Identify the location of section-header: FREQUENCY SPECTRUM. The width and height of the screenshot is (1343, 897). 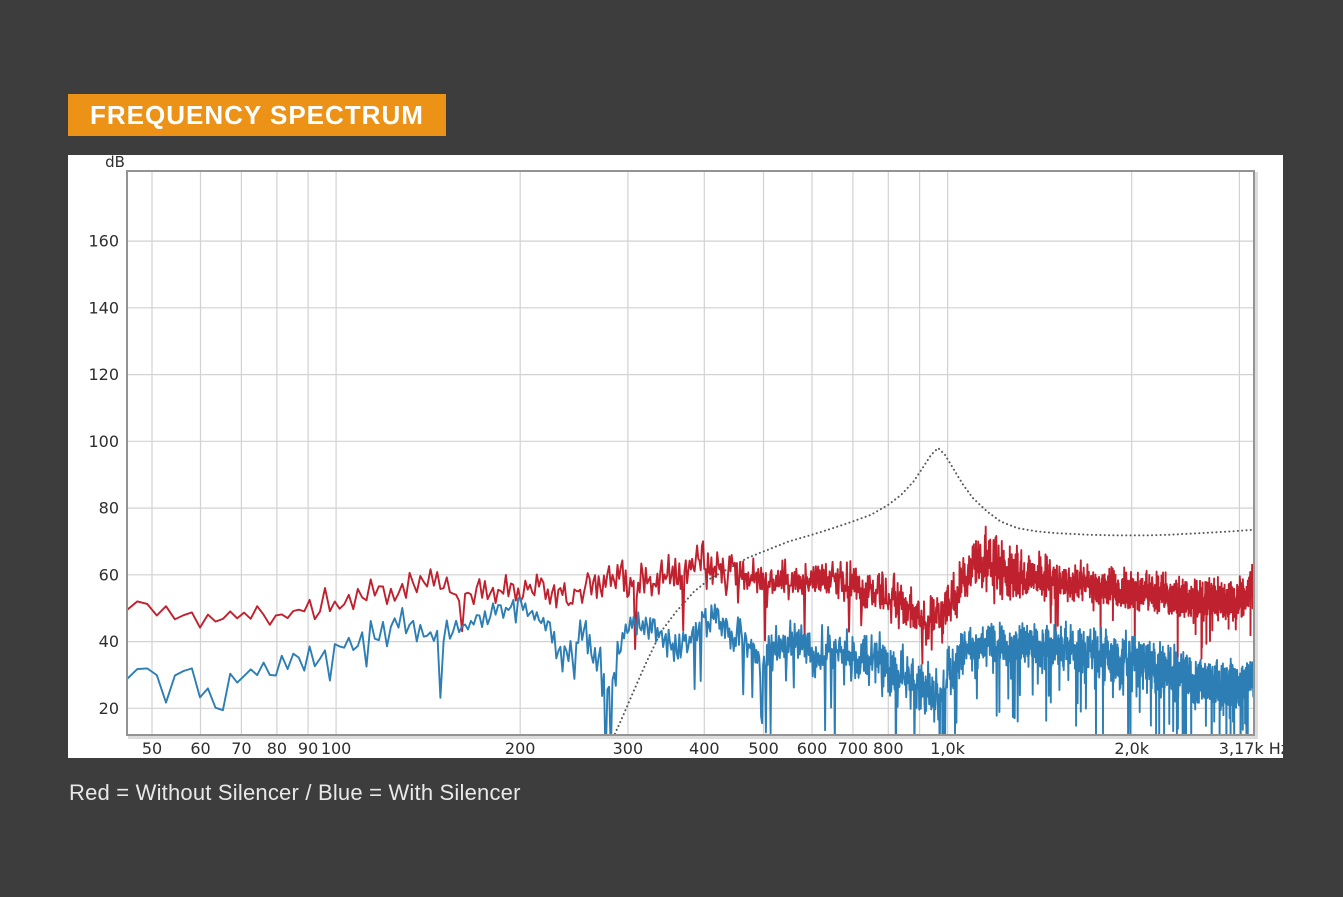
(257, 115).